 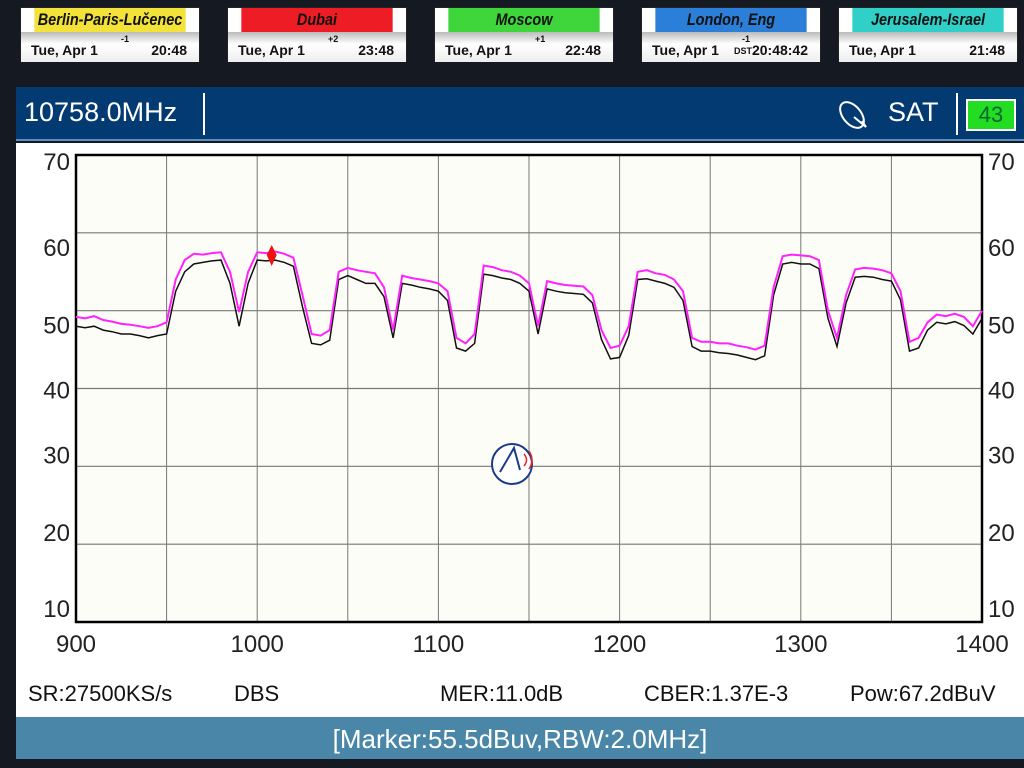 What do you see at coordinates (376, 50) in the screenshot?
I see `clock-time: 23:48` at bounding box center [376, 50].